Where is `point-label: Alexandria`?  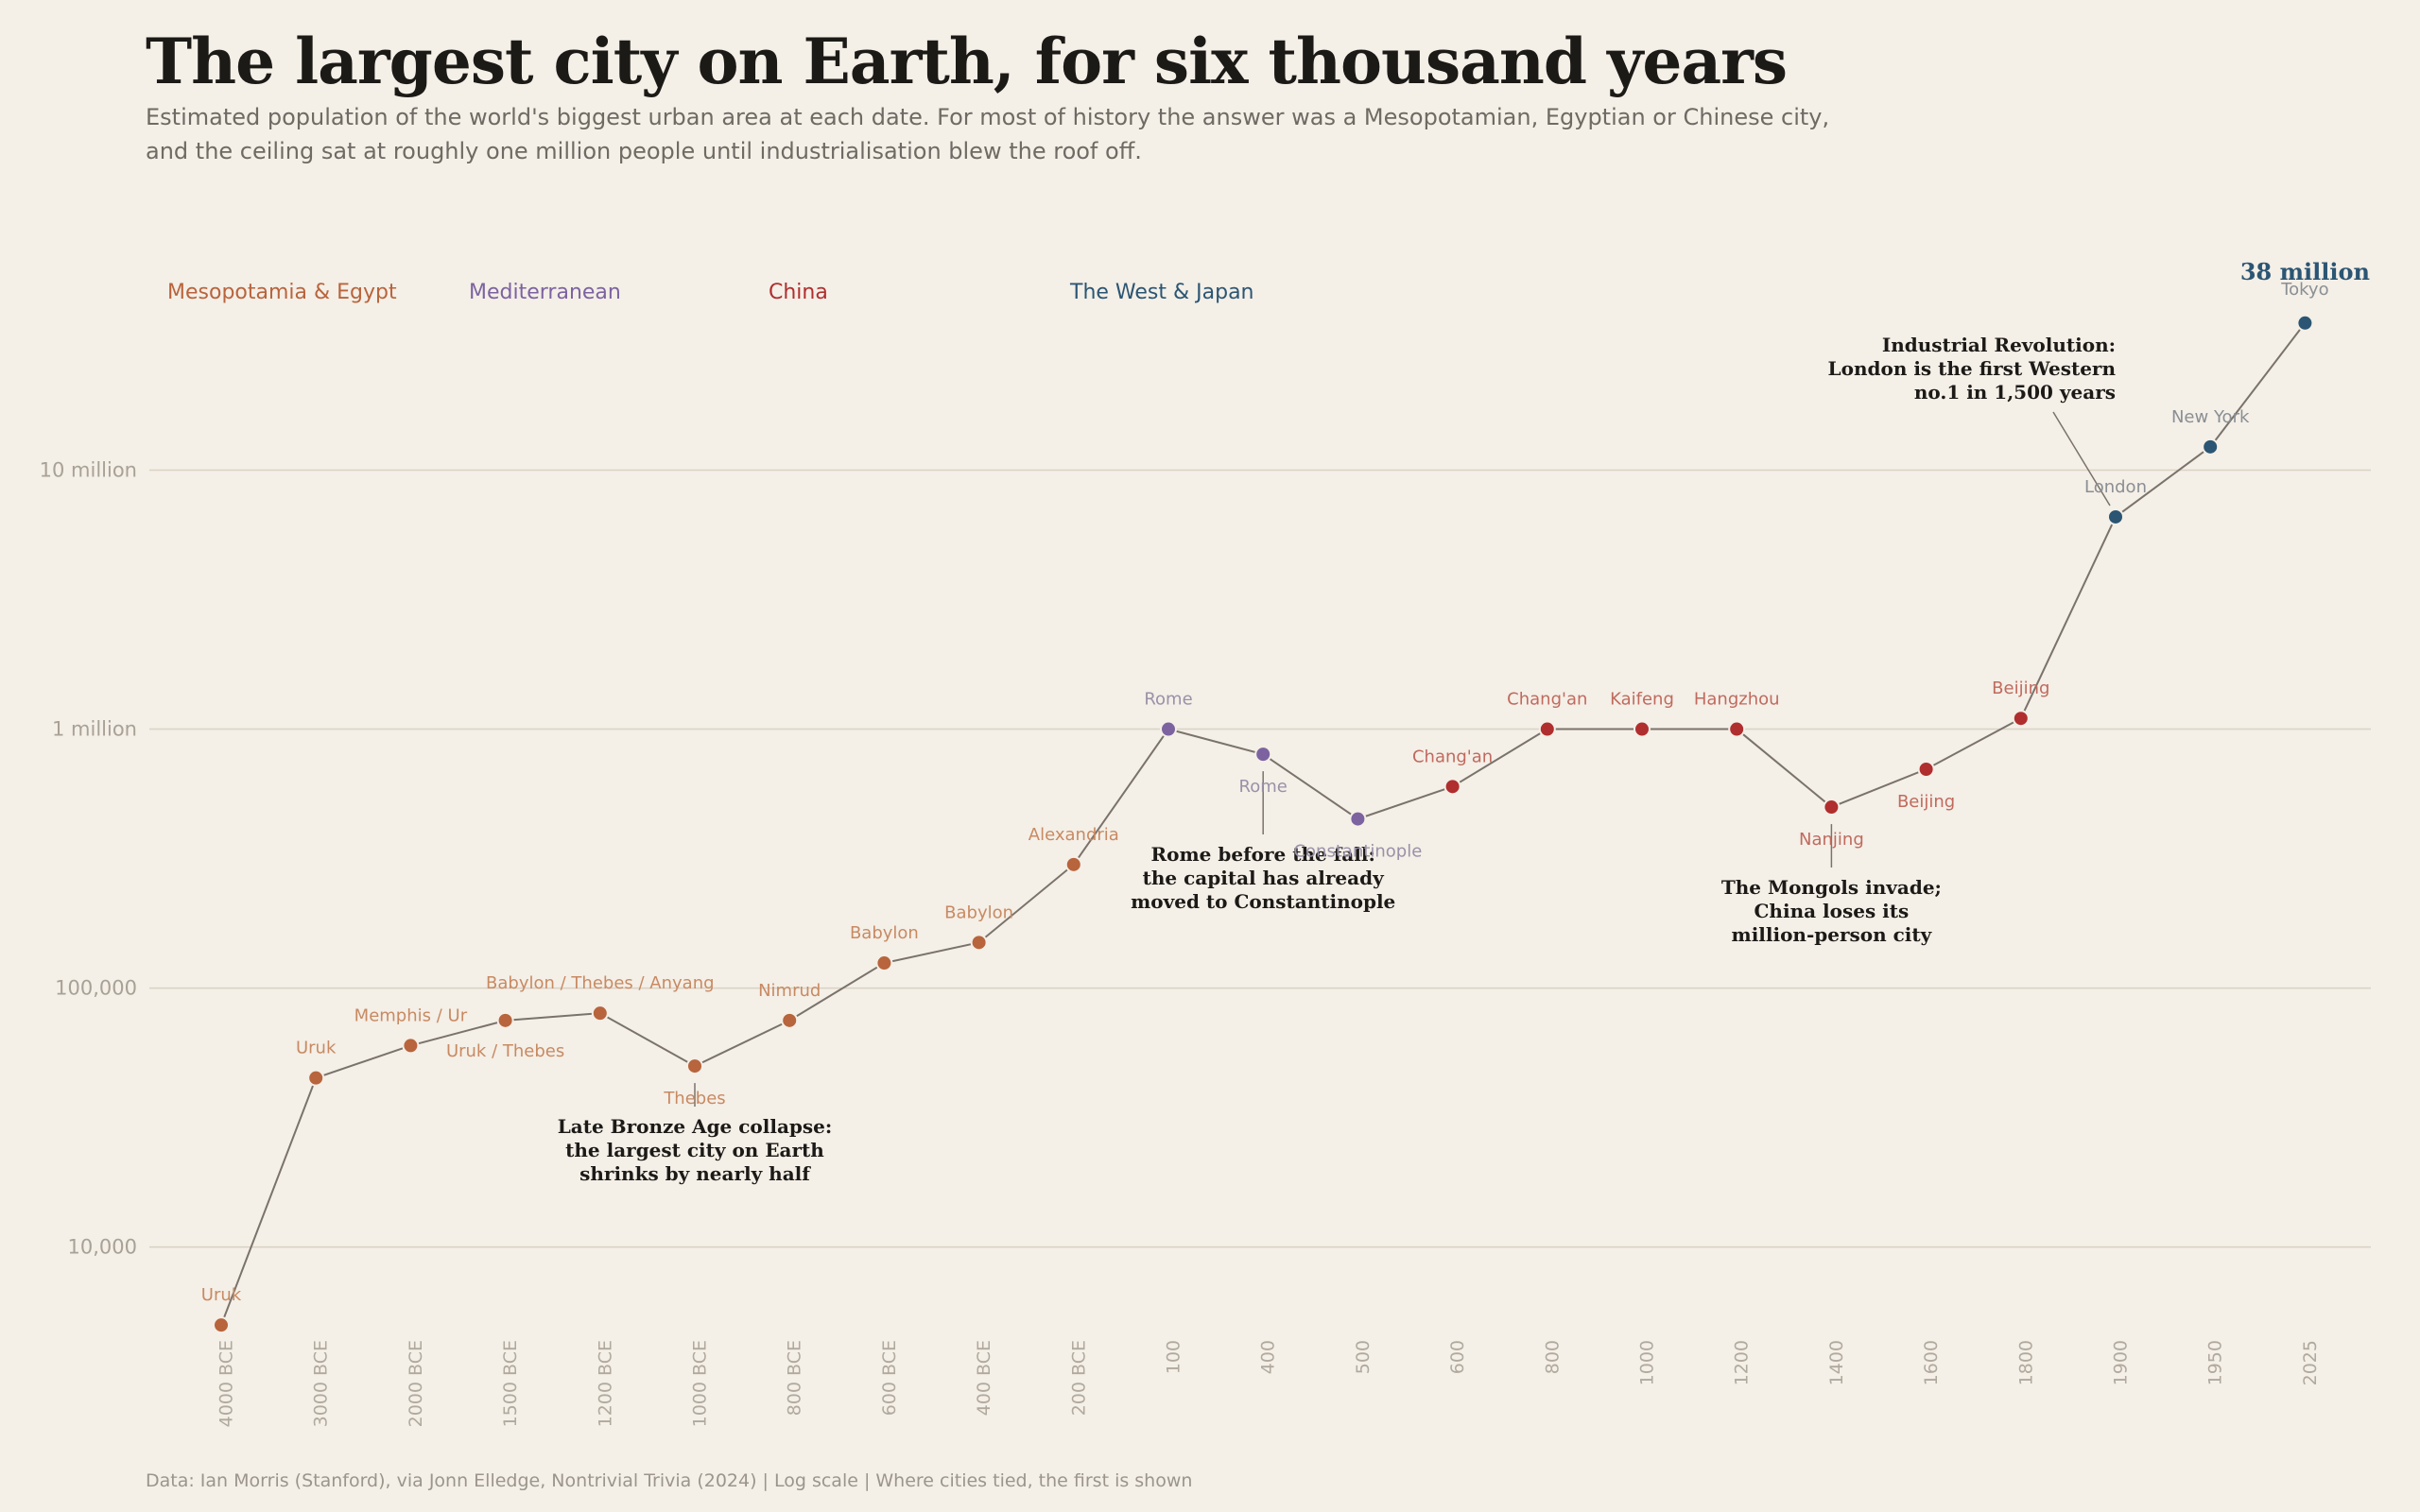 point-label: Alexandria is located at coordinates (1073, 835).